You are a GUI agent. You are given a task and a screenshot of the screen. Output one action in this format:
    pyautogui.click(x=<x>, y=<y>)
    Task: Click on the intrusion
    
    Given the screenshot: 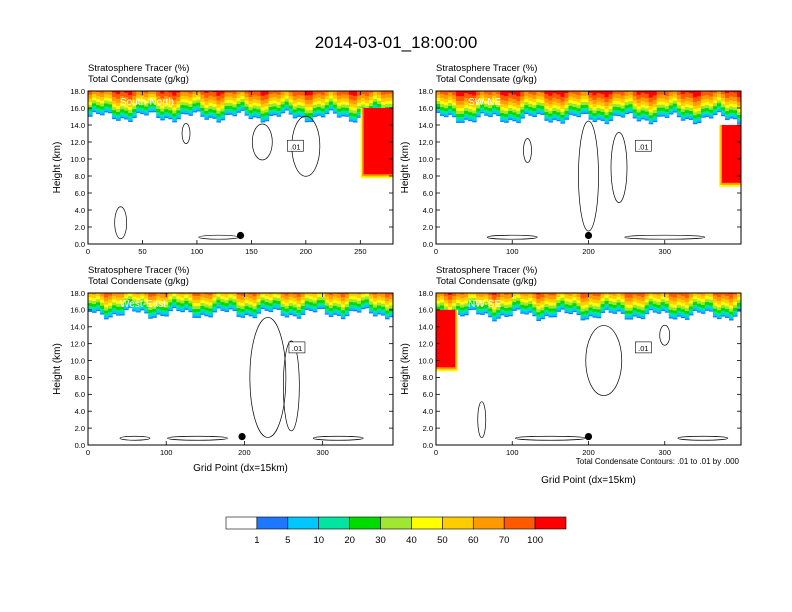 What is the action you would take?
    pyautogui.click(x=731, y=154)
    